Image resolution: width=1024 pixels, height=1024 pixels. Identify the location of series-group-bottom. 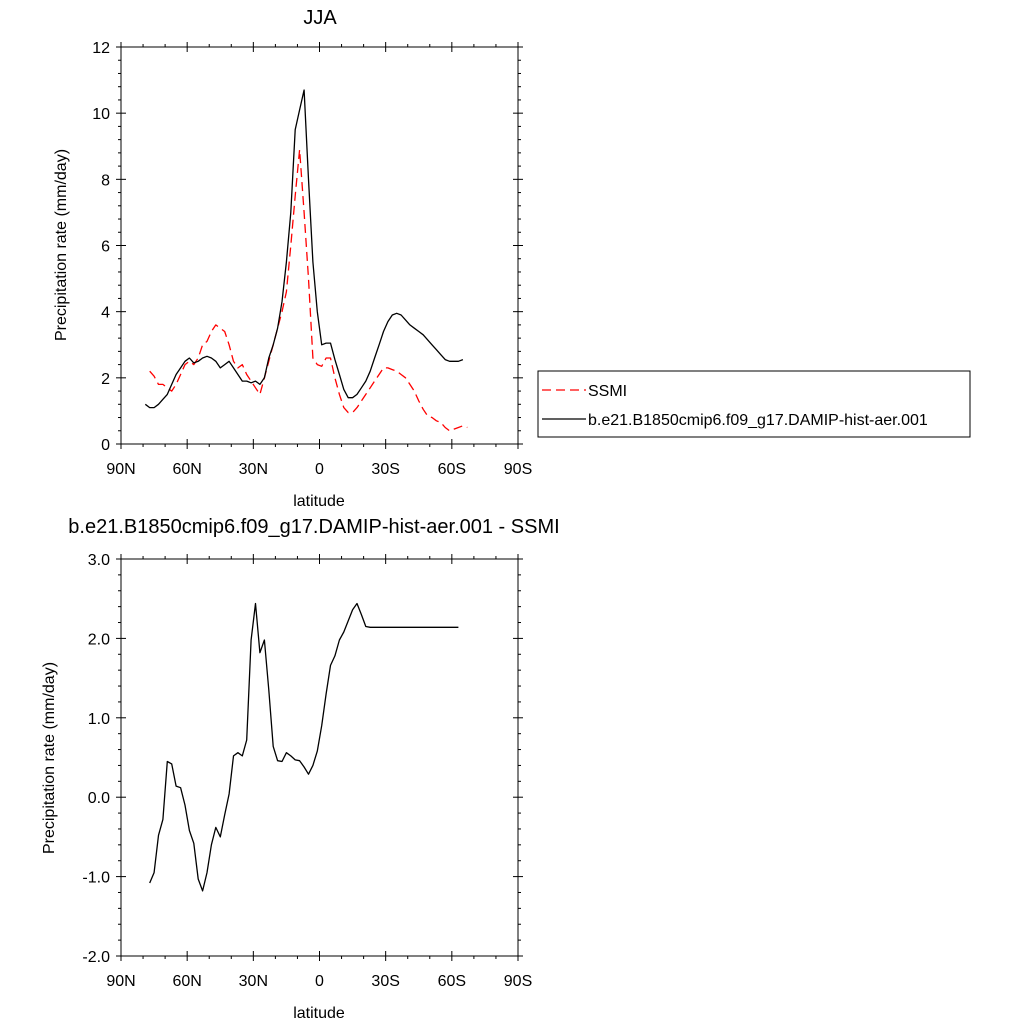
(304, 747).